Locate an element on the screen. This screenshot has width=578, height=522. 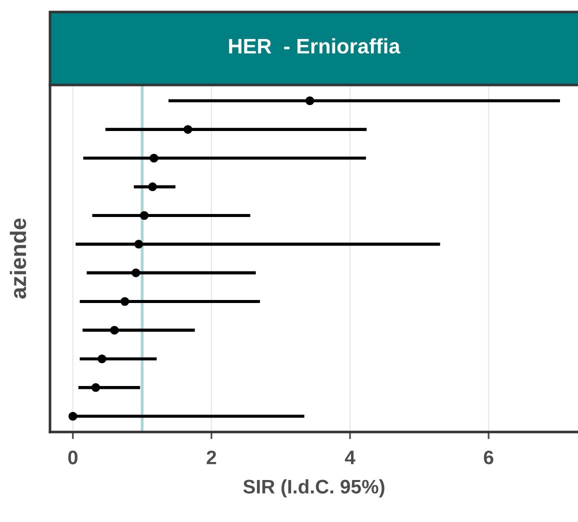
x-tick-label: 2 is located at coordinates (211, 457).